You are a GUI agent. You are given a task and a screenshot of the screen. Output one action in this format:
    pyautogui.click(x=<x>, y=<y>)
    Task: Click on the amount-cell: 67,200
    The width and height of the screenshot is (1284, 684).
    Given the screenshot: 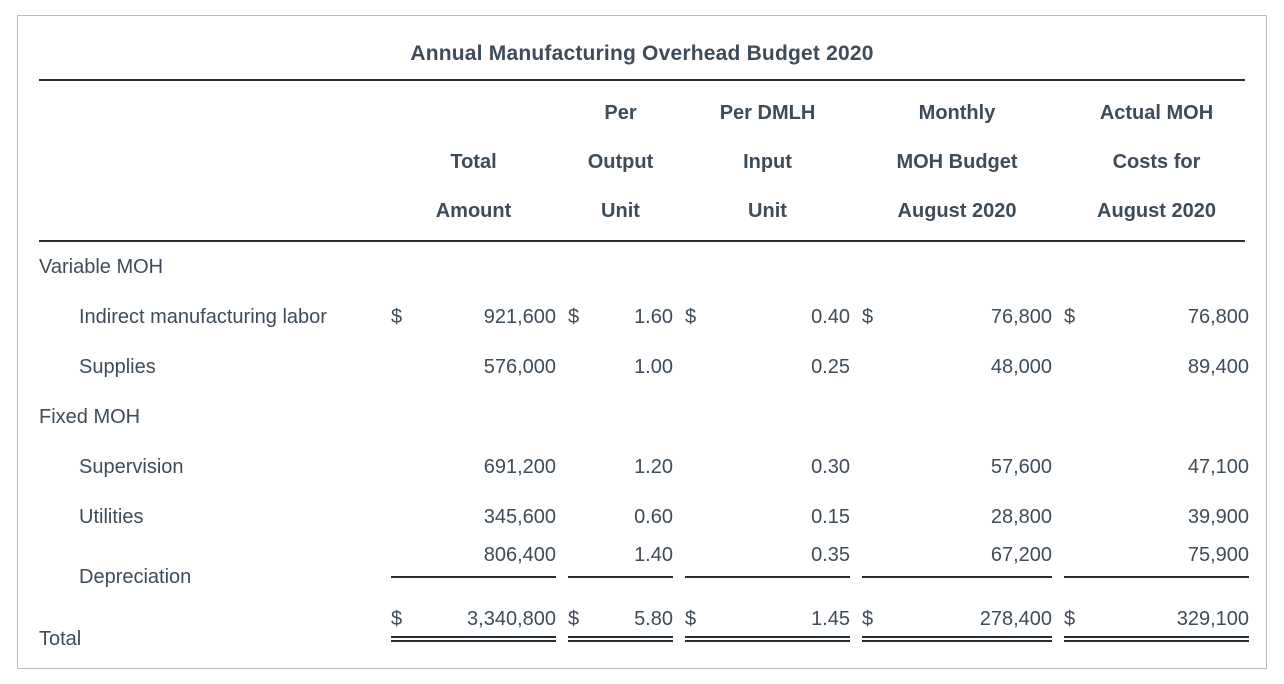 What is the action you would take?
    pyautogui.click(x=957, y=561)
    